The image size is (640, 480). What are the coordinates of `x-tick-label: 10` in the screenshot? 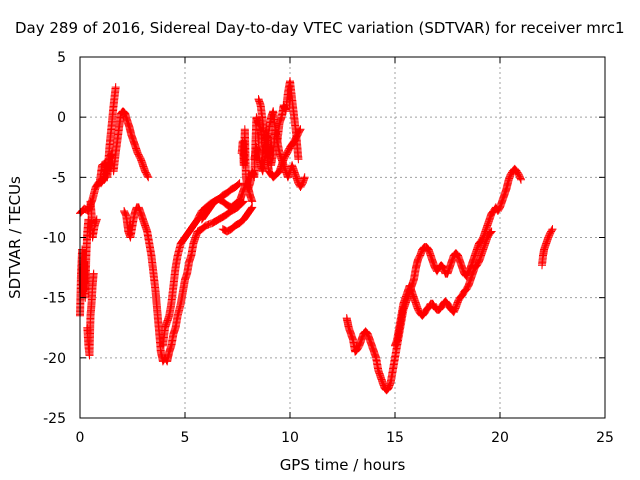 It's located at (290, 438).